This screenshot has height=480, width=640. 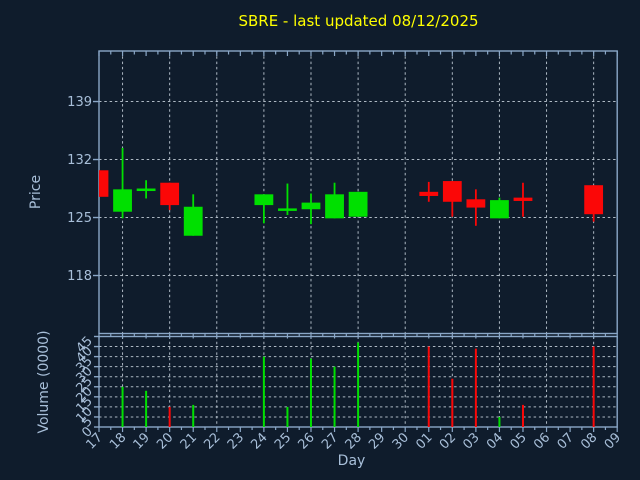 What do you see at coordinates (519, 441) in the screenshot?
I see `day-tick-label: 05` at bounding box center [519, 441].